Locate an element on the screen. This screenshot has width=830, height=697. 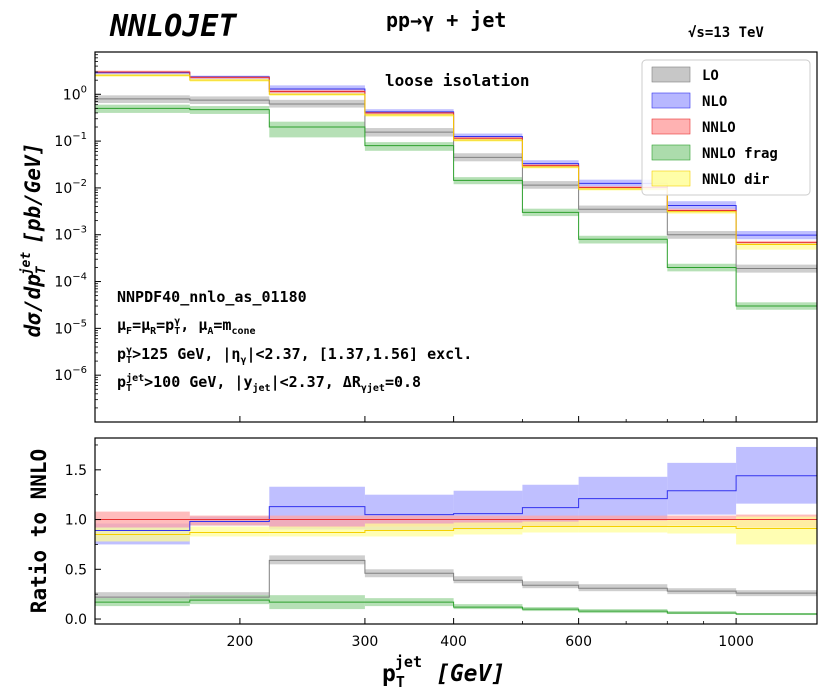
ratio-y-tick-label-3: 1.5 is located at coordinates (76, 471).